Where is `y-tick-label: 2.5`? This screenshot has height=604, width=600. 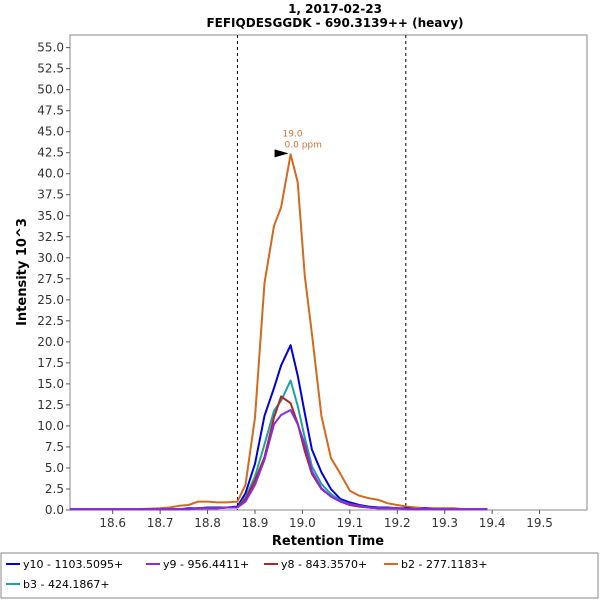 y-tick-label: 2.5 is located at coordinates (54, 489).